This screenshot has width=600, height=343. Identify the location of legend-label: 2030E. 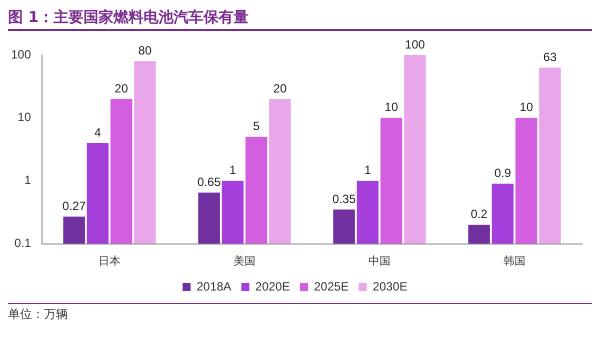
(390, 286).